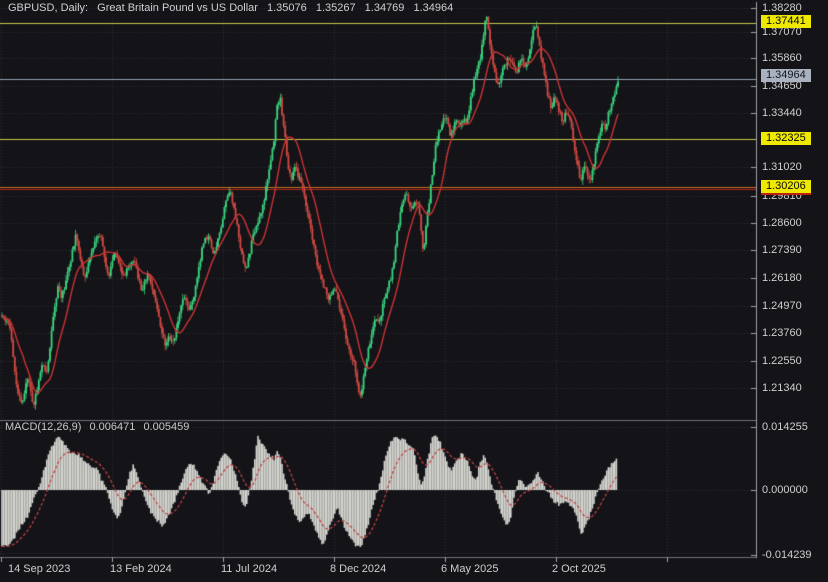  What do you see at coordinates (782, 223) in the screenshot?
I see `price-axis-label: 1.28600` at bounding box center [782, 223].